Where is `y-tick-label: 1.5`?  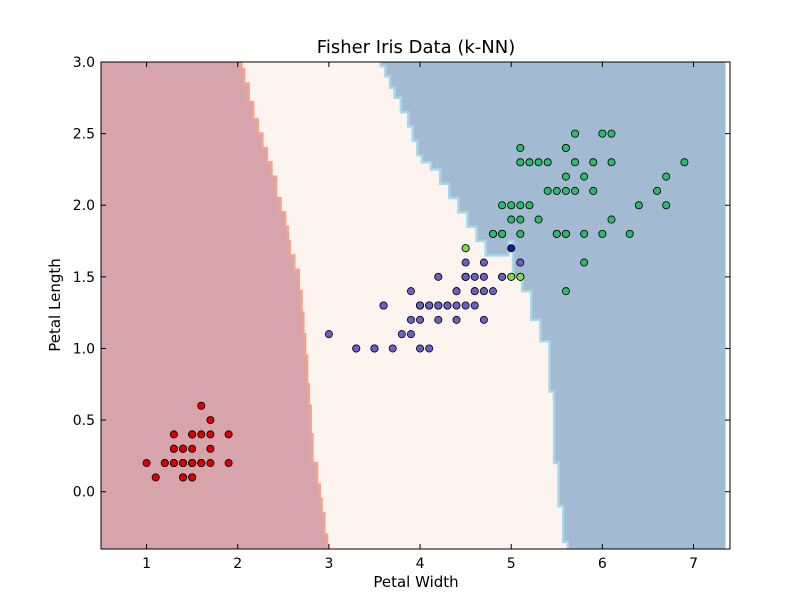 y-tick-label: 1.5 is located at coordinates (84, 278).